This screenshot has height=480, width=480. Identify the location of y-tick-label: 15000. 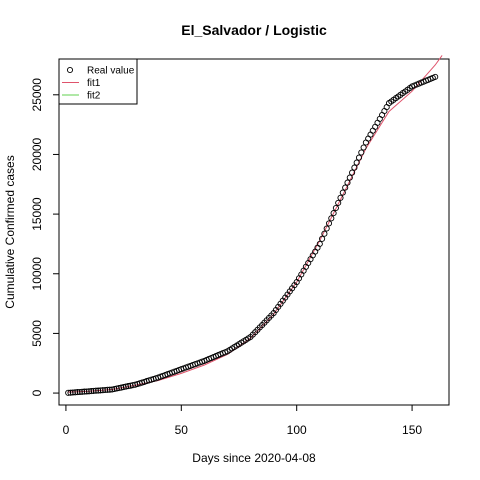
(37, 214).